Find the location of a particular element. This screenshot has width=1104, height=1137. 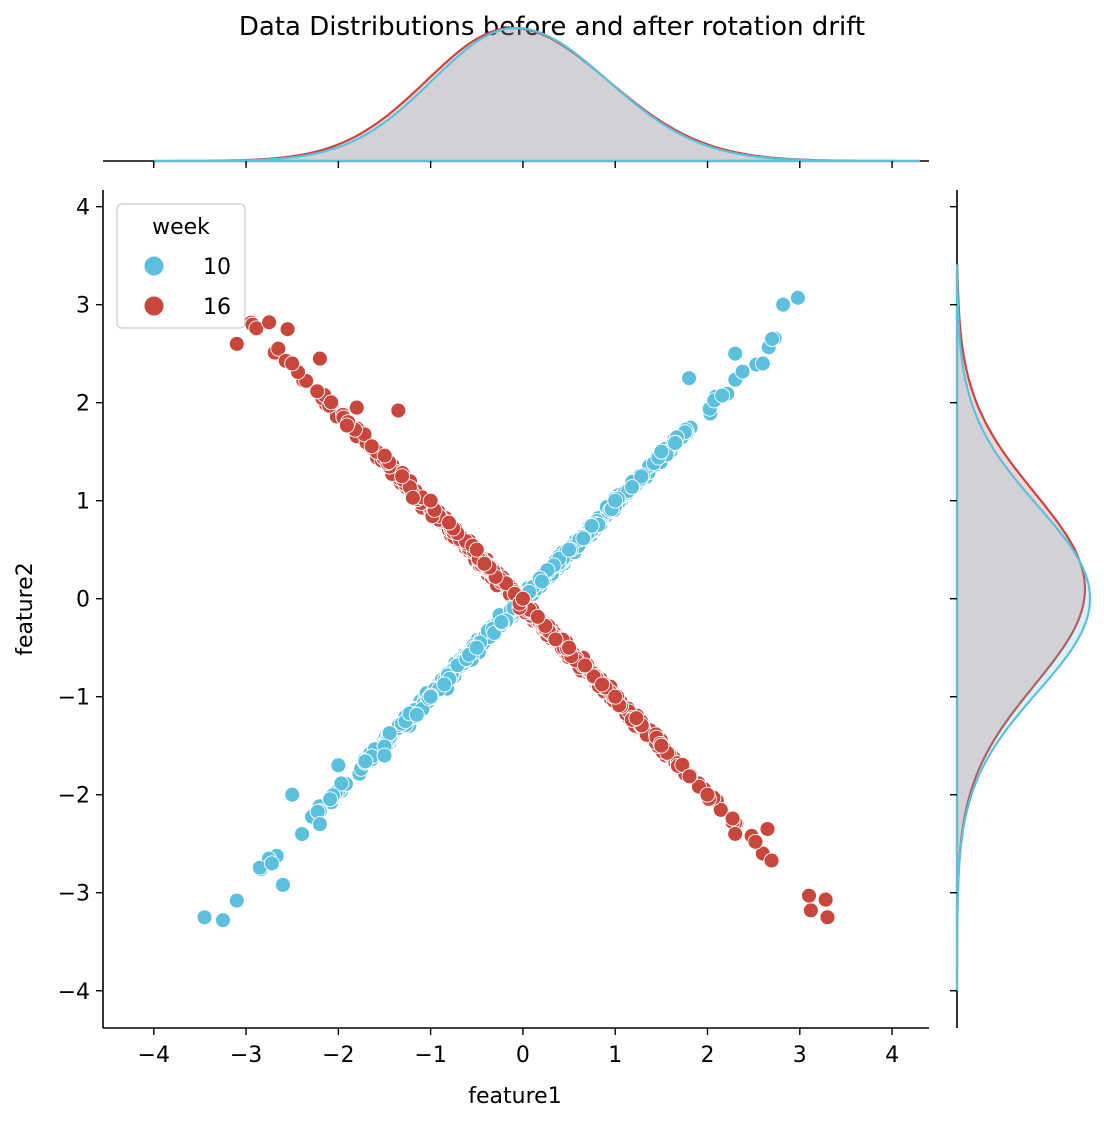

y-tick-label: −2 is located at coordinates (74, 796).